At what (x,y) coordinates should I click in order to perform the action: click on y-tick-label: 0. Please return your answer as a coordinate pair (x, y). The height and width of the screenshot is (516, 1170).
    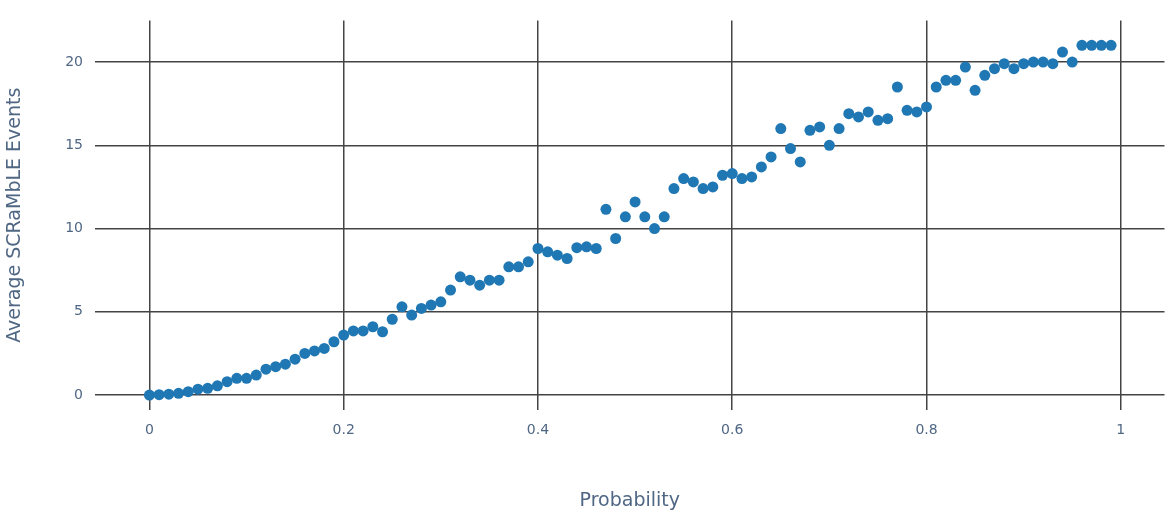
    Looking at the image, I should click on (78, 393).